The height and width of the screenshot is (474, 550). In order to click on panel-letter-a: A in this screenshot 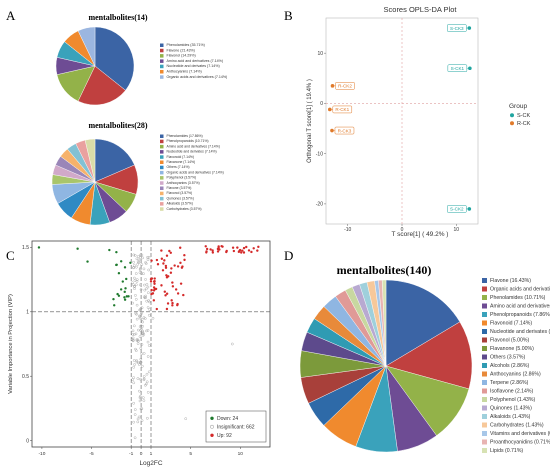, I will do `click(11, 15)`.